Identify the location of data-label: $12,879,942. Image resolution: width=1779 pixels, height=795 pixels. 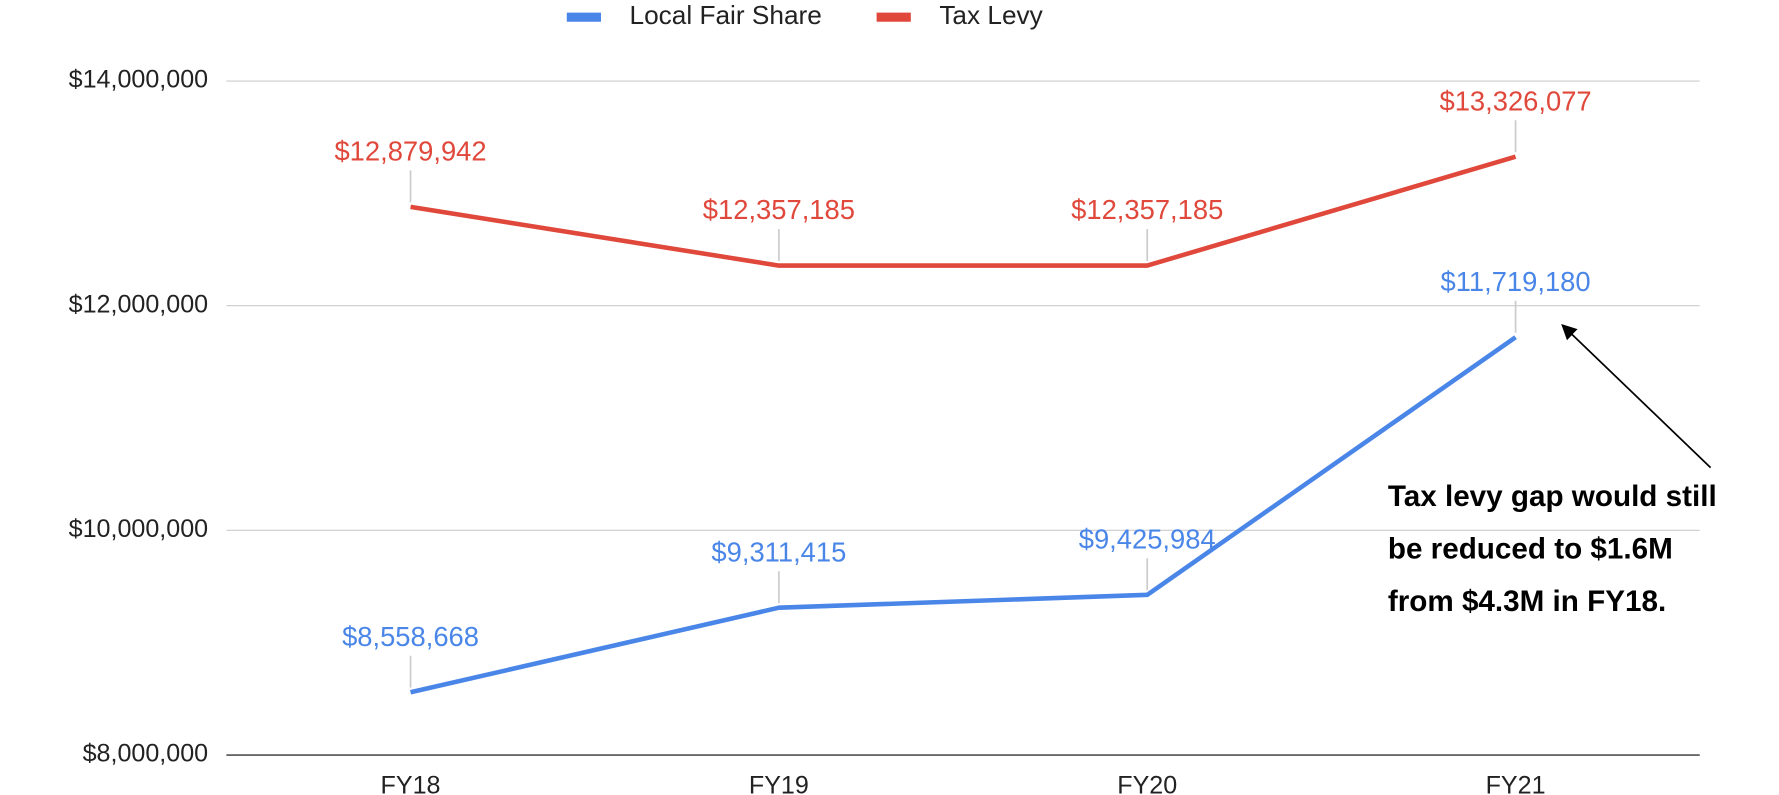
(410, 150).